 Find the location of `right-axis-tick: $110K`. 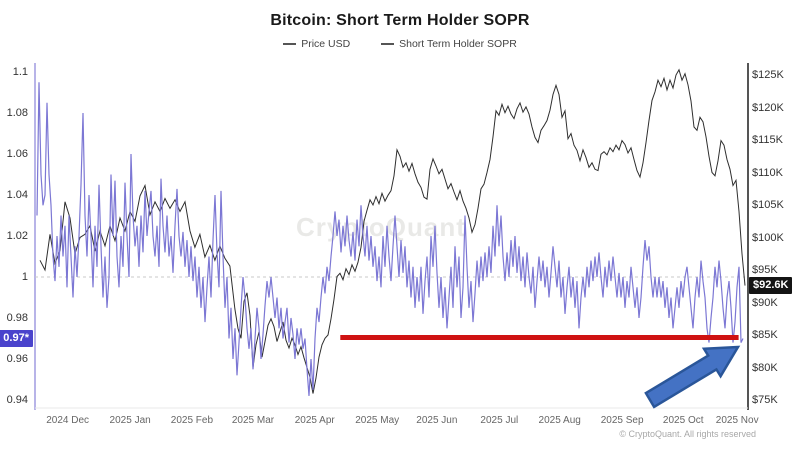

right-axis-tick: $110K is located at coordinates (767, 172).